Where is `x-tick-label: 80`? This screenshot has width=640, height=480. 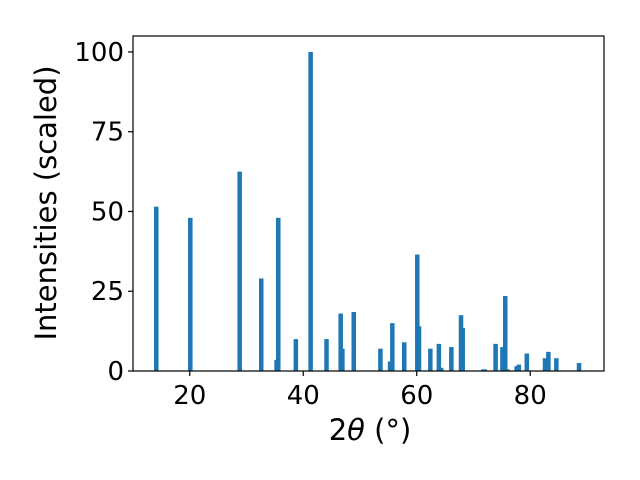
x-tick-label: 80 is located at coordinates (530, 396).